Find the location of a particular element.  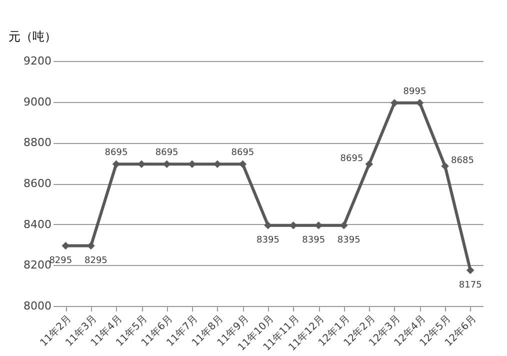

data-label: 8995 is located at coordinates (414, 91).